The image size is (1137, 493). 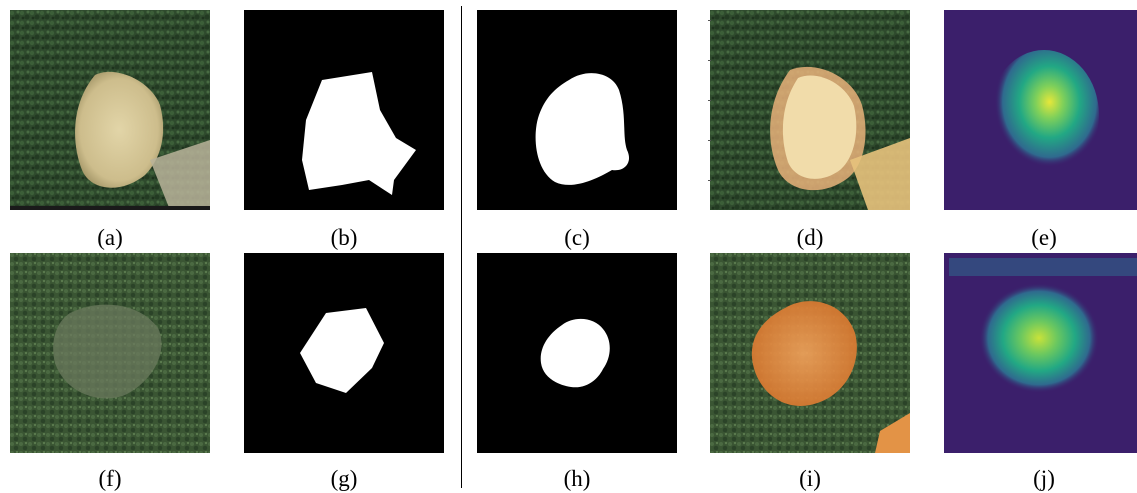 I want to click on panel-f-satellite-photo, so click(x=110, y=353).